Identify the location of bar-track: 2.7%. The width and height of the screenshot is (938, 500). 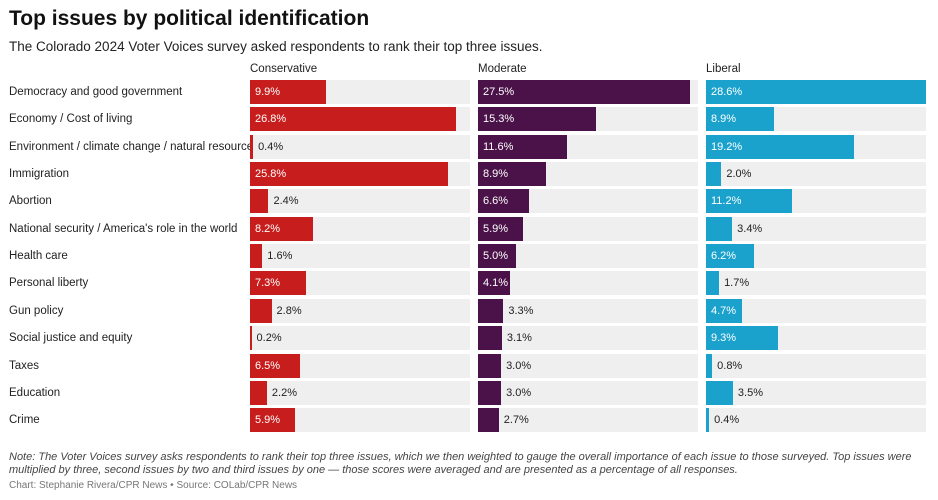
(588, 420).